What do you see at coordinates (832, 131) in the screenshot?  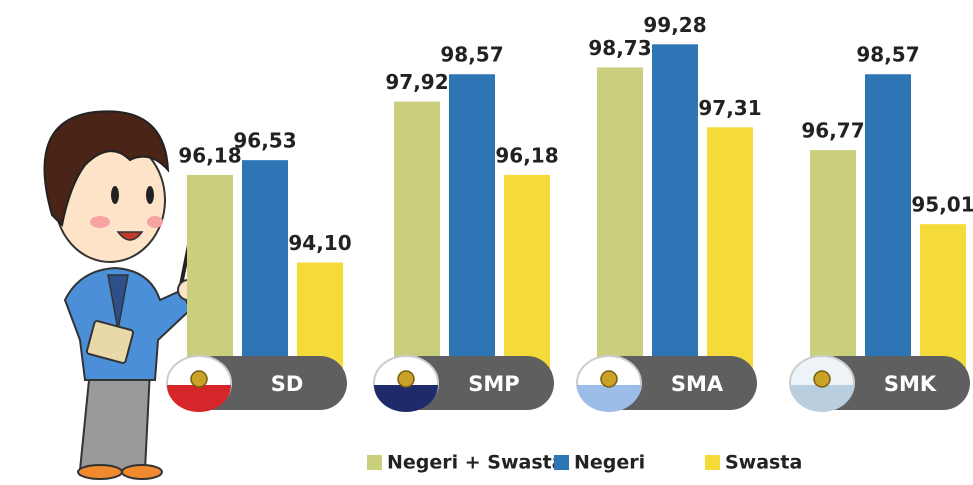 I see `value-label: 96,77` at bounding box center [832, 131].